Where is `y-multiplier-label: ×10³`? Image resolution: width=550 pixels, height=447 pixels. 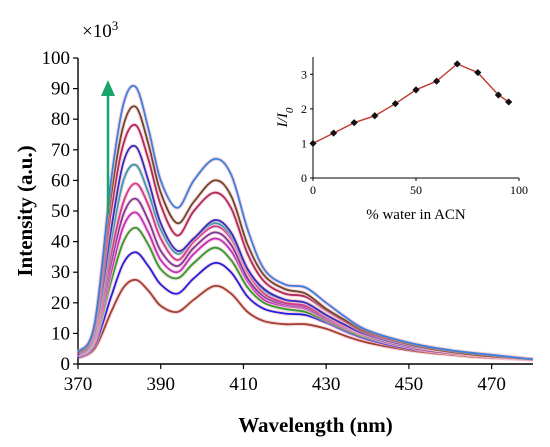 y-multiplier-label: ×10³ is located at coordinates (100, 30).